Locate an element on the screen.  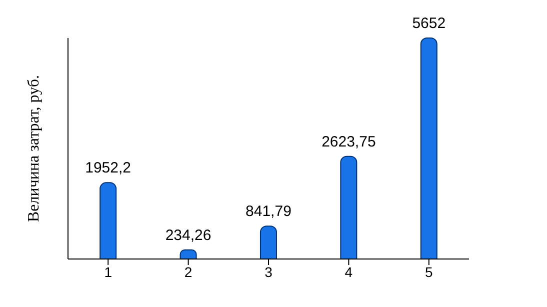
data-label: 1952,2 is located at coordinates (108, 168).